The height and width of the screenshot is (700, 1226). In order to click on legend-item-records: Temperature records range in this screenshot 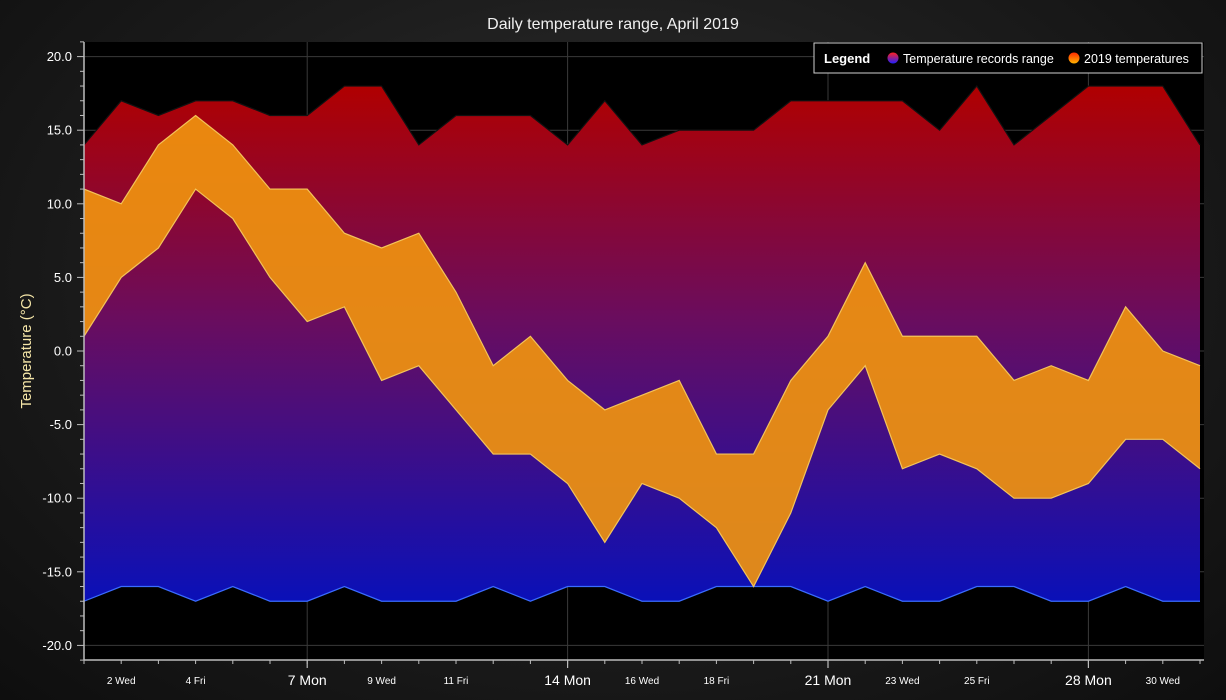, I will do `click(970, 59)`.